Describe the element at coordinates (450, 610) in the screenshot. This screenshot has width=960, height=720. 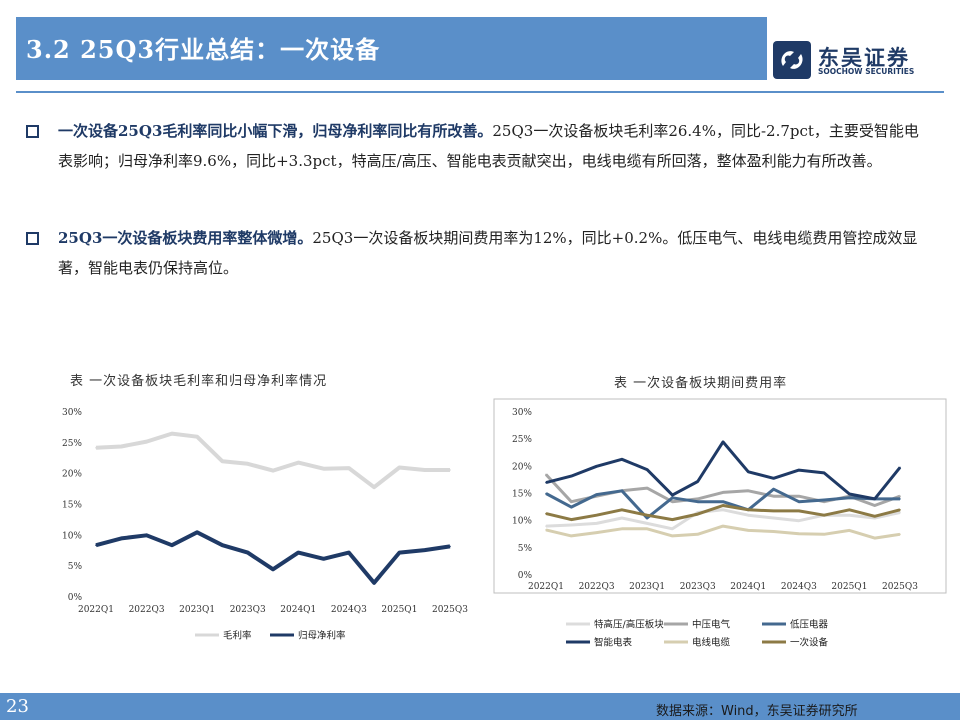
I see `x-tick-label: 2025Q3` at that location.